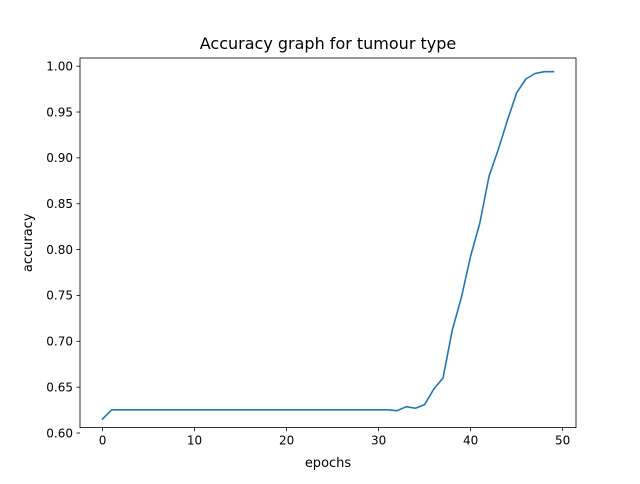 This screenshot has height=484, width=640. I want to click on y-tick-label: 0.85, so click(59, 204).